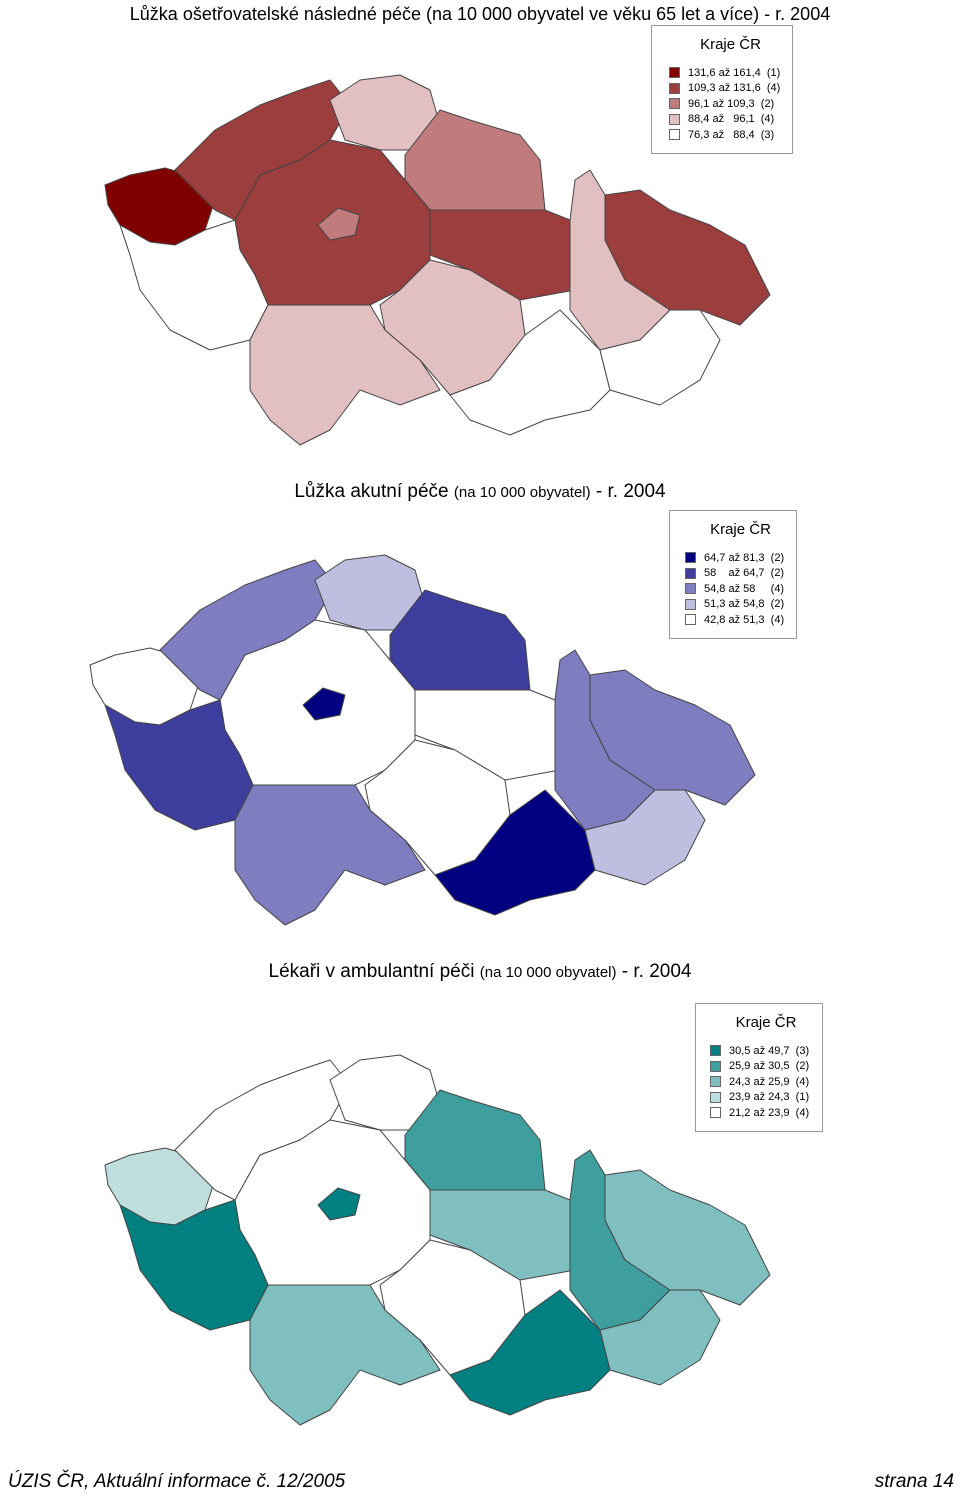 Image resolution: width=960 pixels, height=1497 pixels. What do you see at coordinates (177, 1481) in the screenshot?
I see `footer-source: ÚZIS ČR, Aktuální informace č. 12/2005` at bounding box center [177, 1481].